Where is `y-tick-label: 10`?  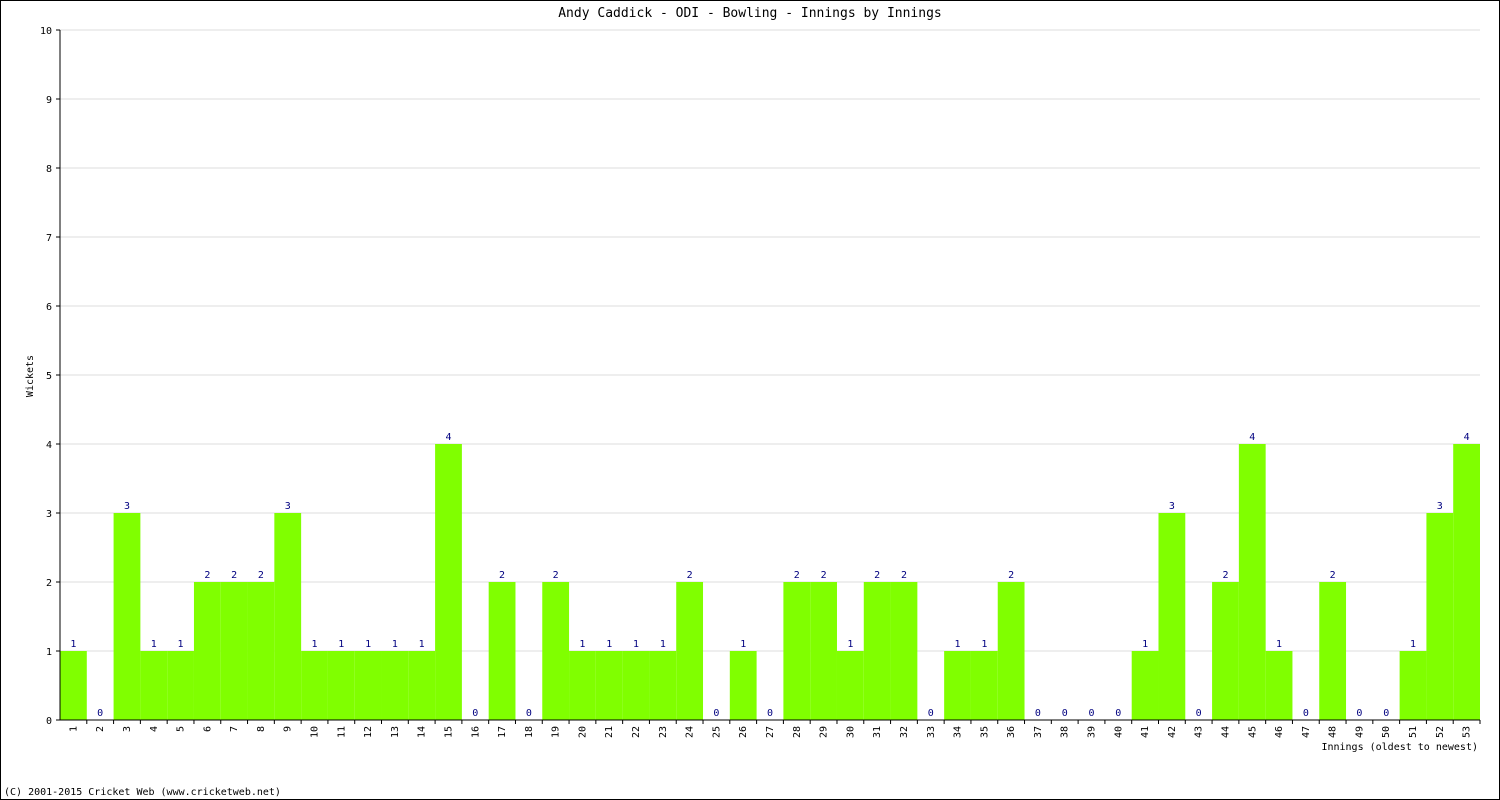 y-tick-label: 10 is located at coordinates (46, 31).